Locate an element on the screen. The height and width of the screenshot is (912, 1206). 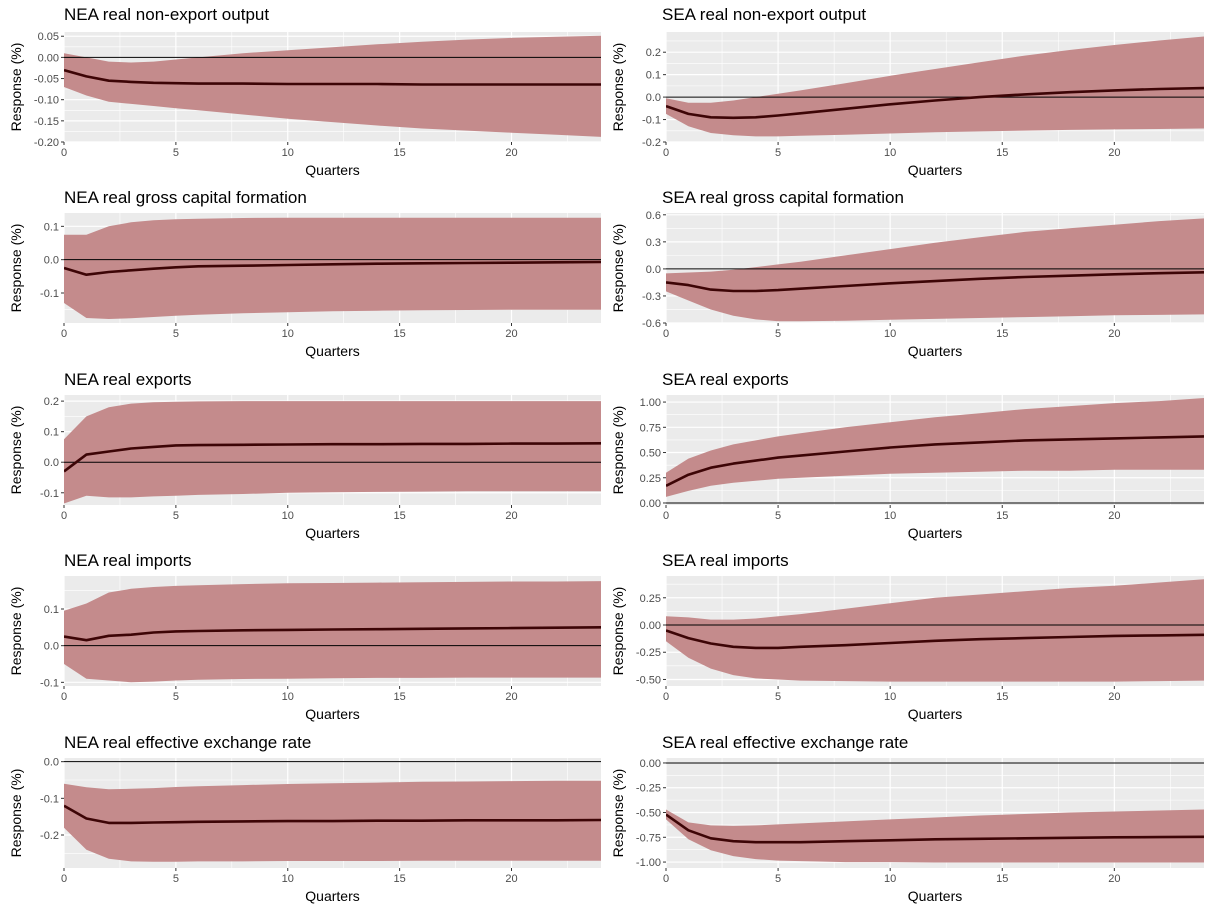
y-tick-label: 0.75 is located at coordinates (650, 428).